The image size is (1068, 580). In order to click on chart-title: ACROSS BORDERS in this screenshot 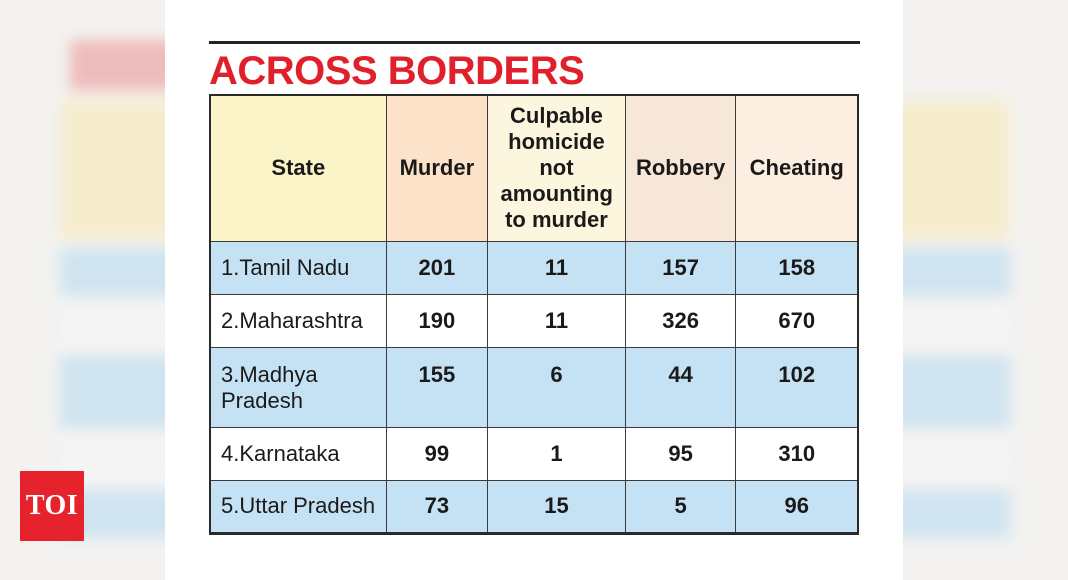, I will do `click(397, 71)`.